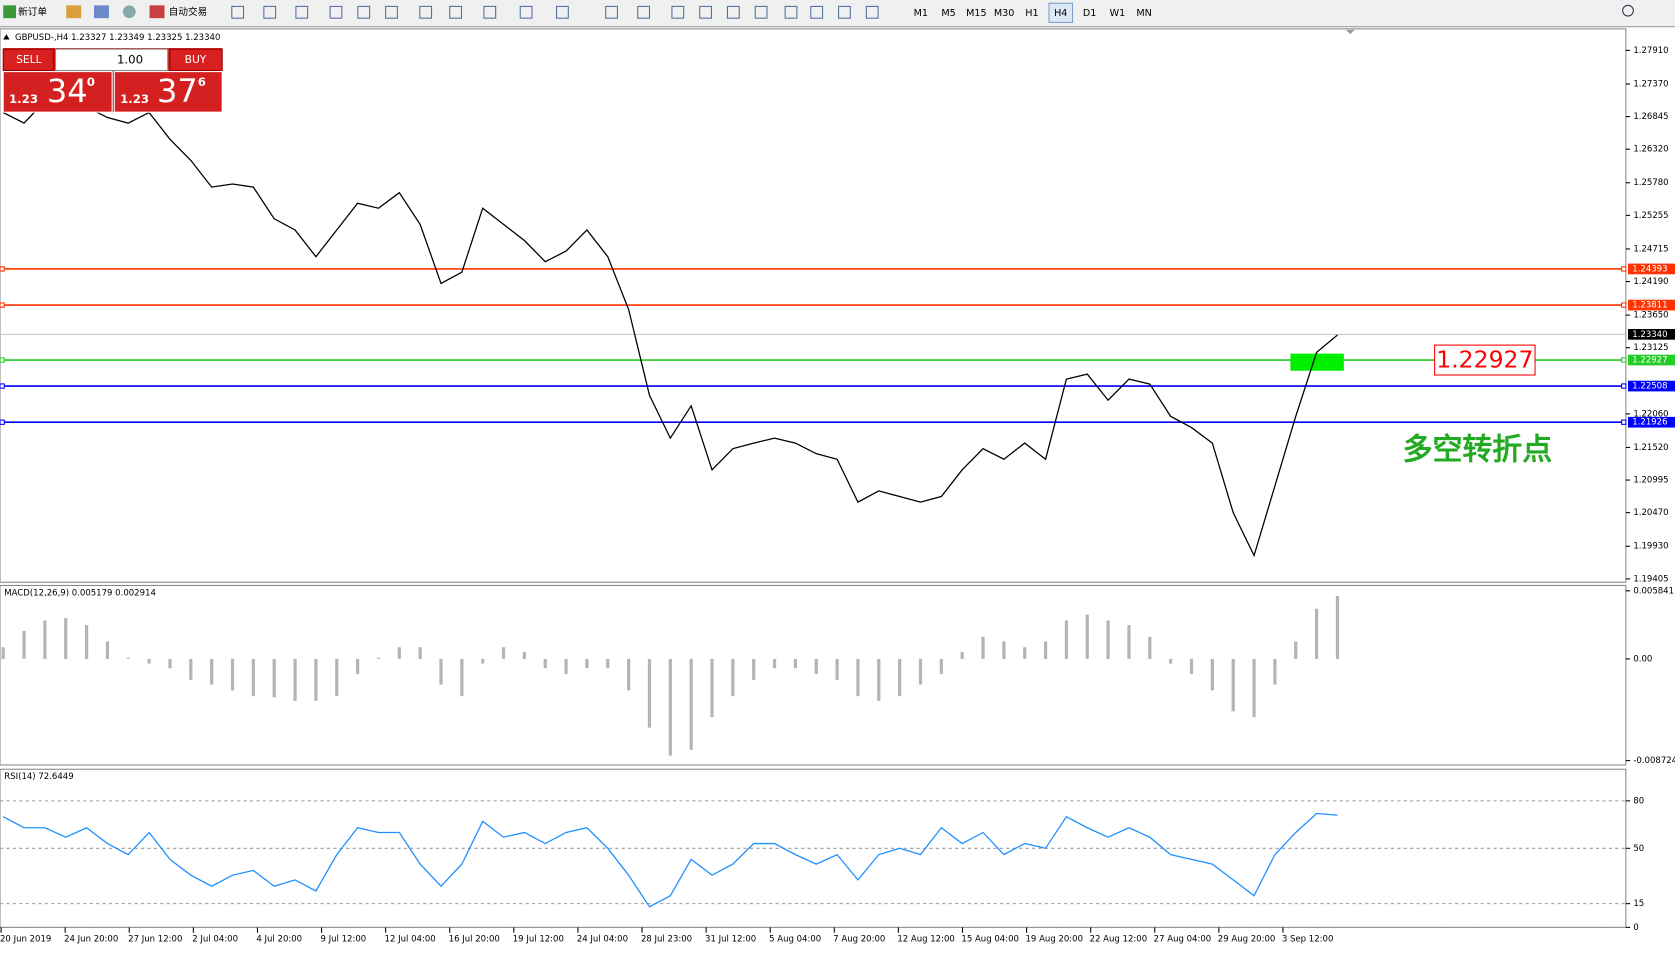 This screenshot has height=953, width=1675. I want to click on timeframe-button: M1, so click(921, 13).